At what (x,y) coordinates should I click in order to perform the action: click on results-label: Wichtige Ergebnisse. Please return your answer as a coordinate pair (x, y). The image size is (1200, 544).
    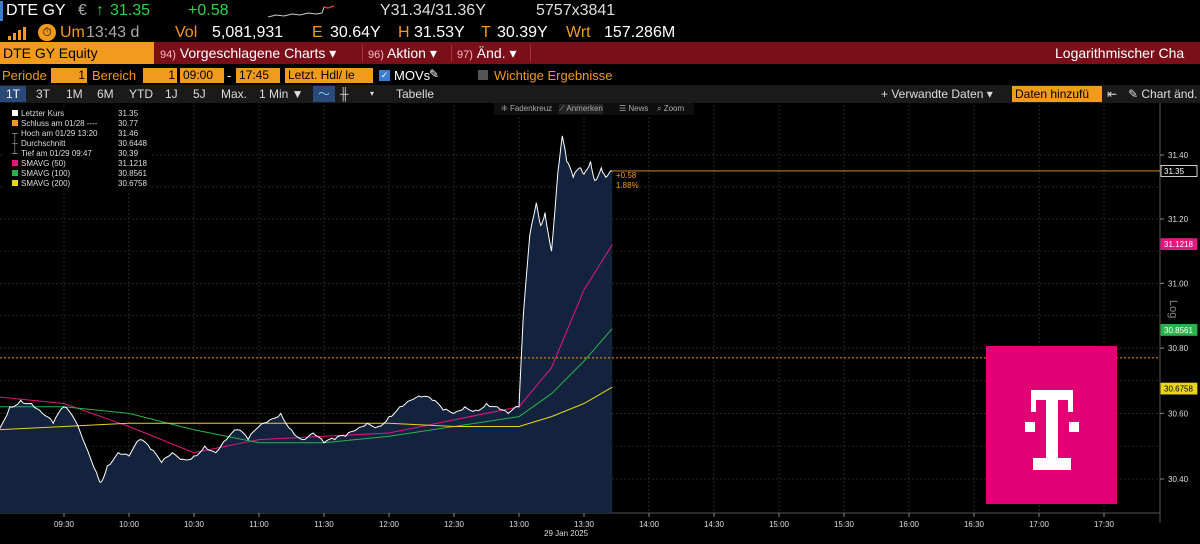
    Looking at the image, I should click on (553, 75).